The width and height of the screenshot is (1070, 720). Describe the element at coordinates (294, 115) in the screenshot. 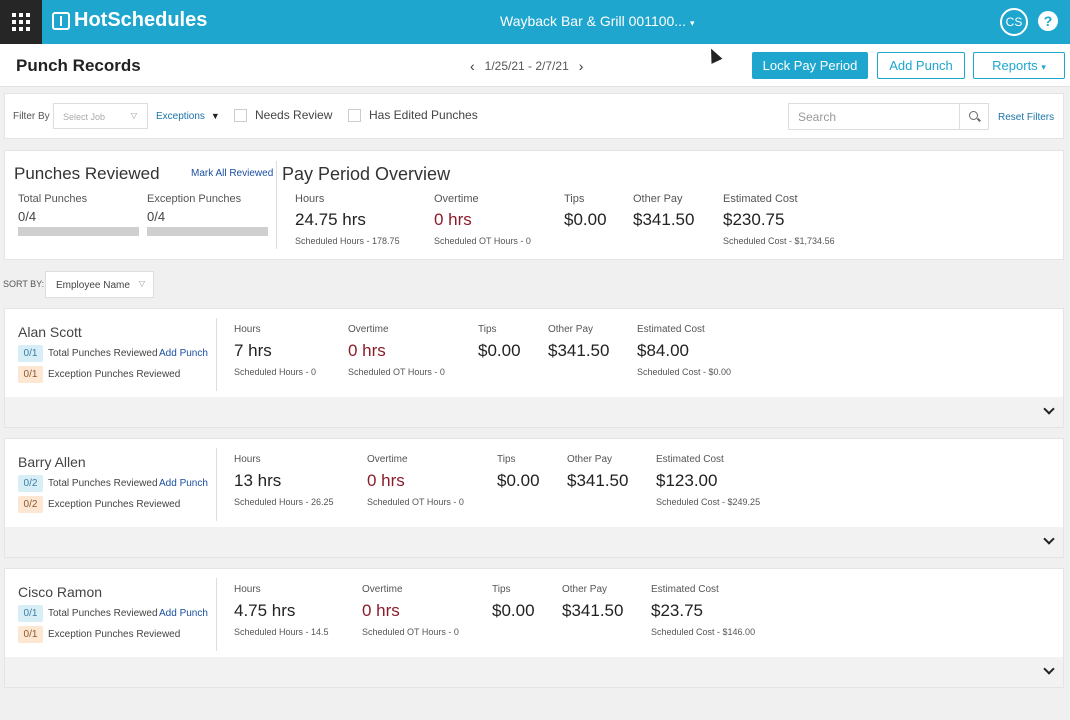

I see `needs-review-label: Needs Review` at that location.